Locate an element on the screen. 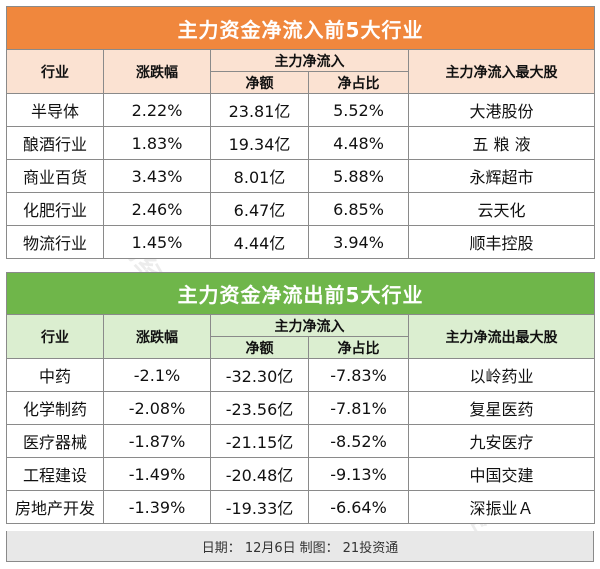  ratio-cell: -7.83% is located at coordinates (358, 375).